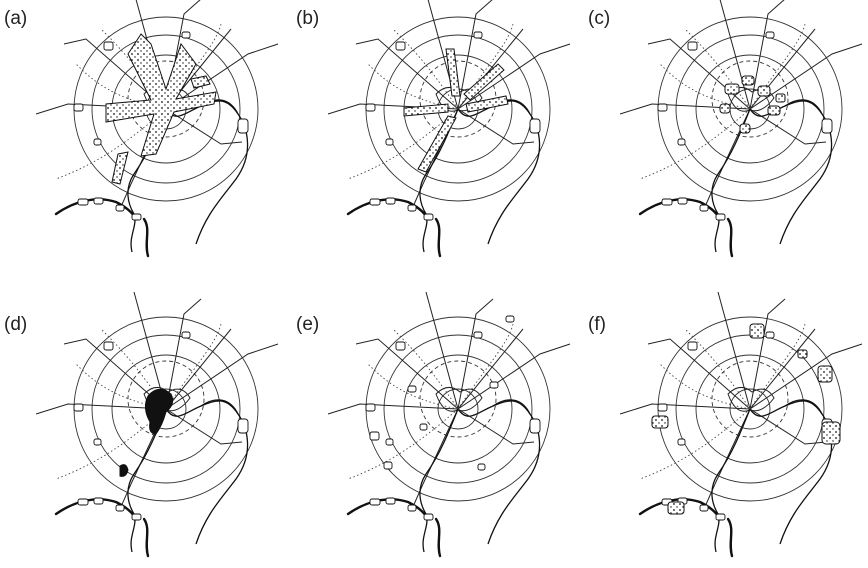 The height and width of the screenshot is (568, 868). Describe the element at coordinates (449, 129) in the screenshot. I see `panel-b-map` at that location.